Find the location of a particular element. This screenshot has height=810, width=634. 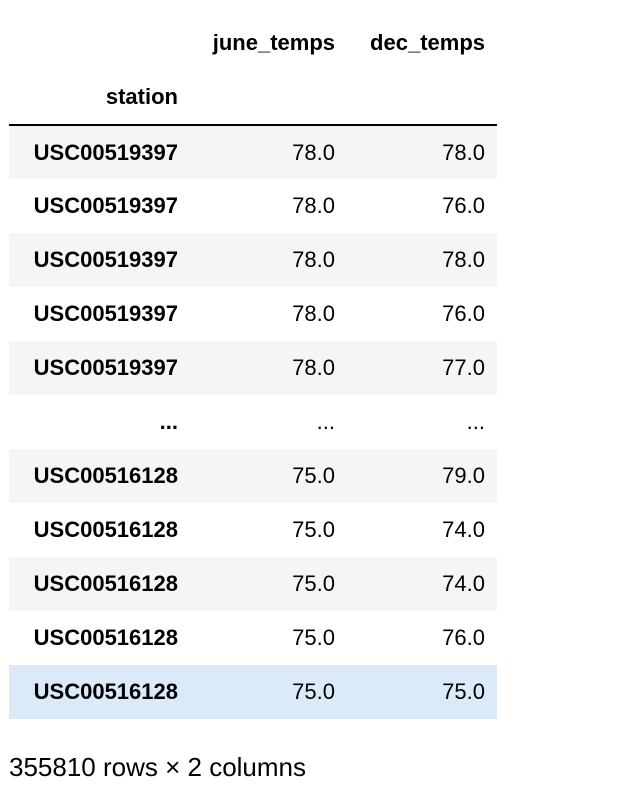

index-header-row: station is located at coordinates (253, 97).